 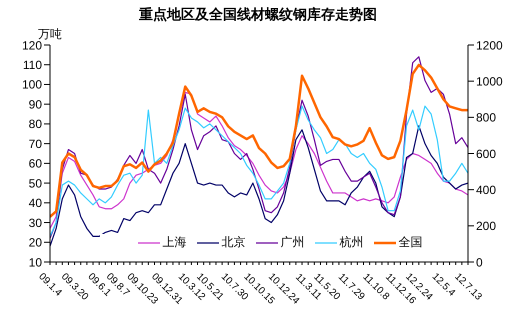 What do you see at coordinates (35, 203) in the screenshot?
I see `y-tick-label: 40` at bounding box center [35, 203].